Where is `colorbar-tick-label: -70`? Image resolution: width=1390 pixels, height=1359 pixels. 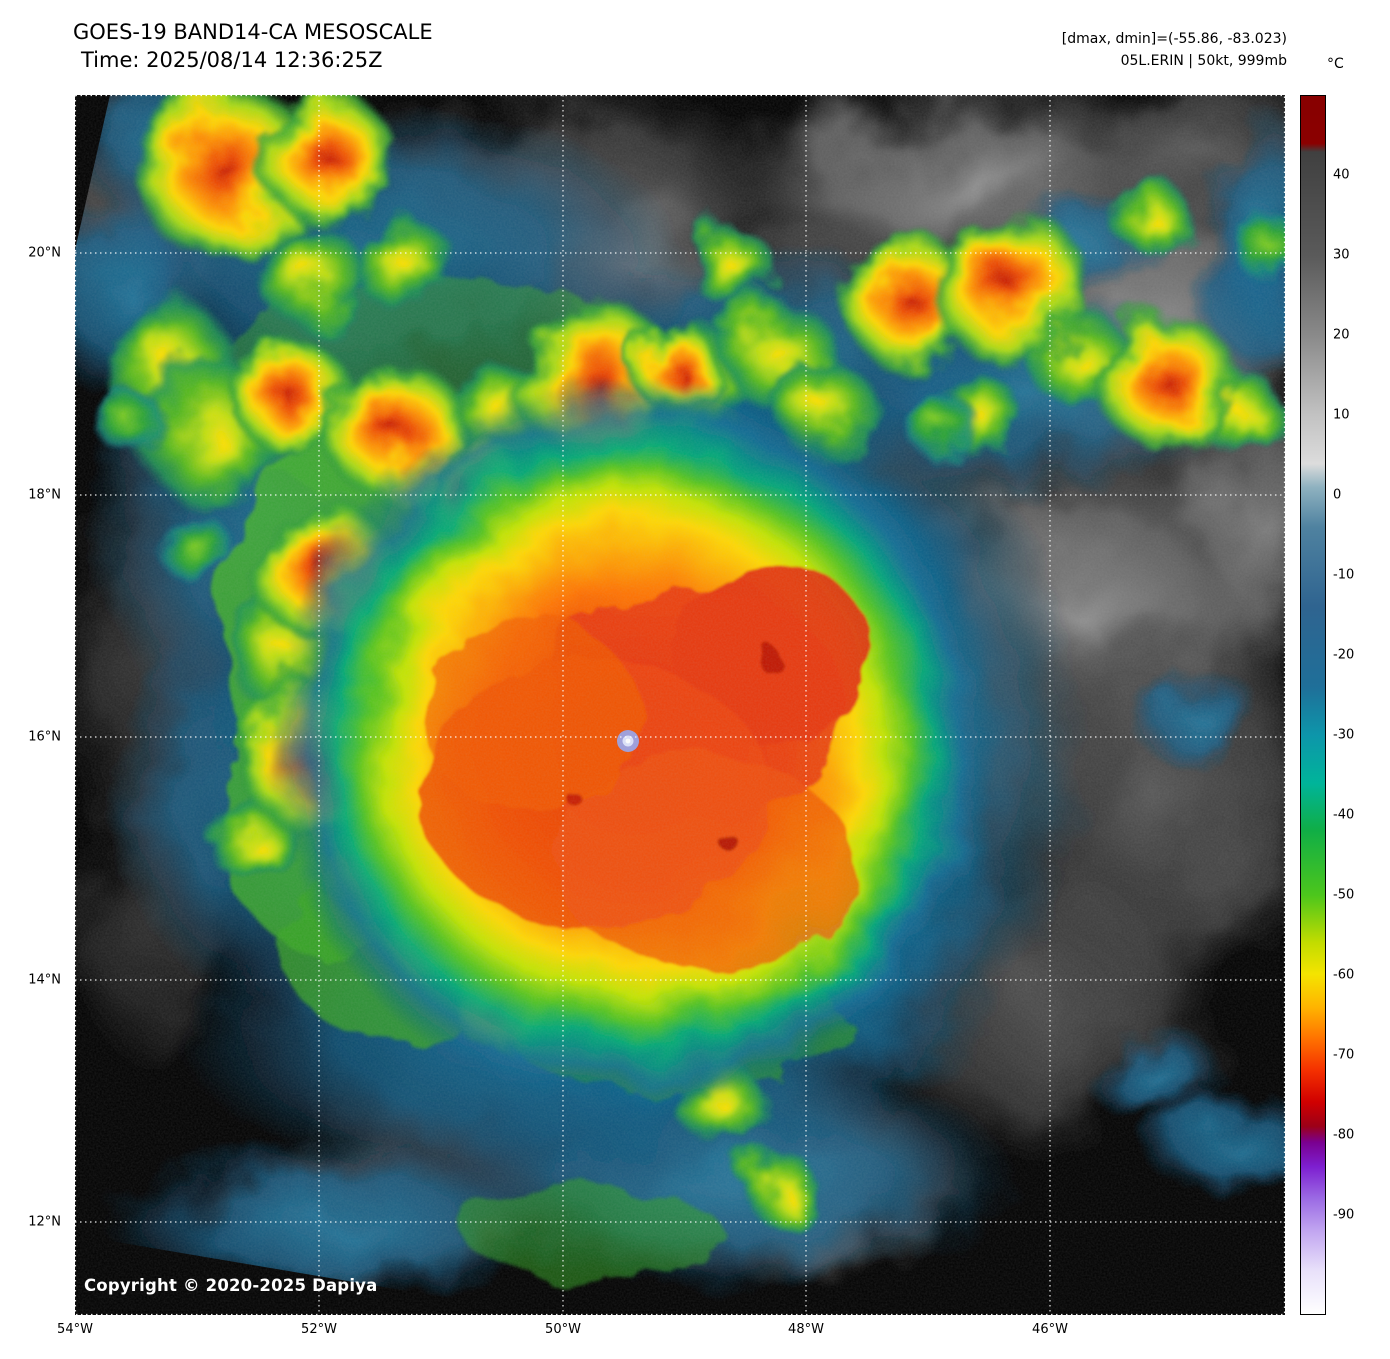 colorbar-tick-label: -70 is located at coordinates (1344, 1055).